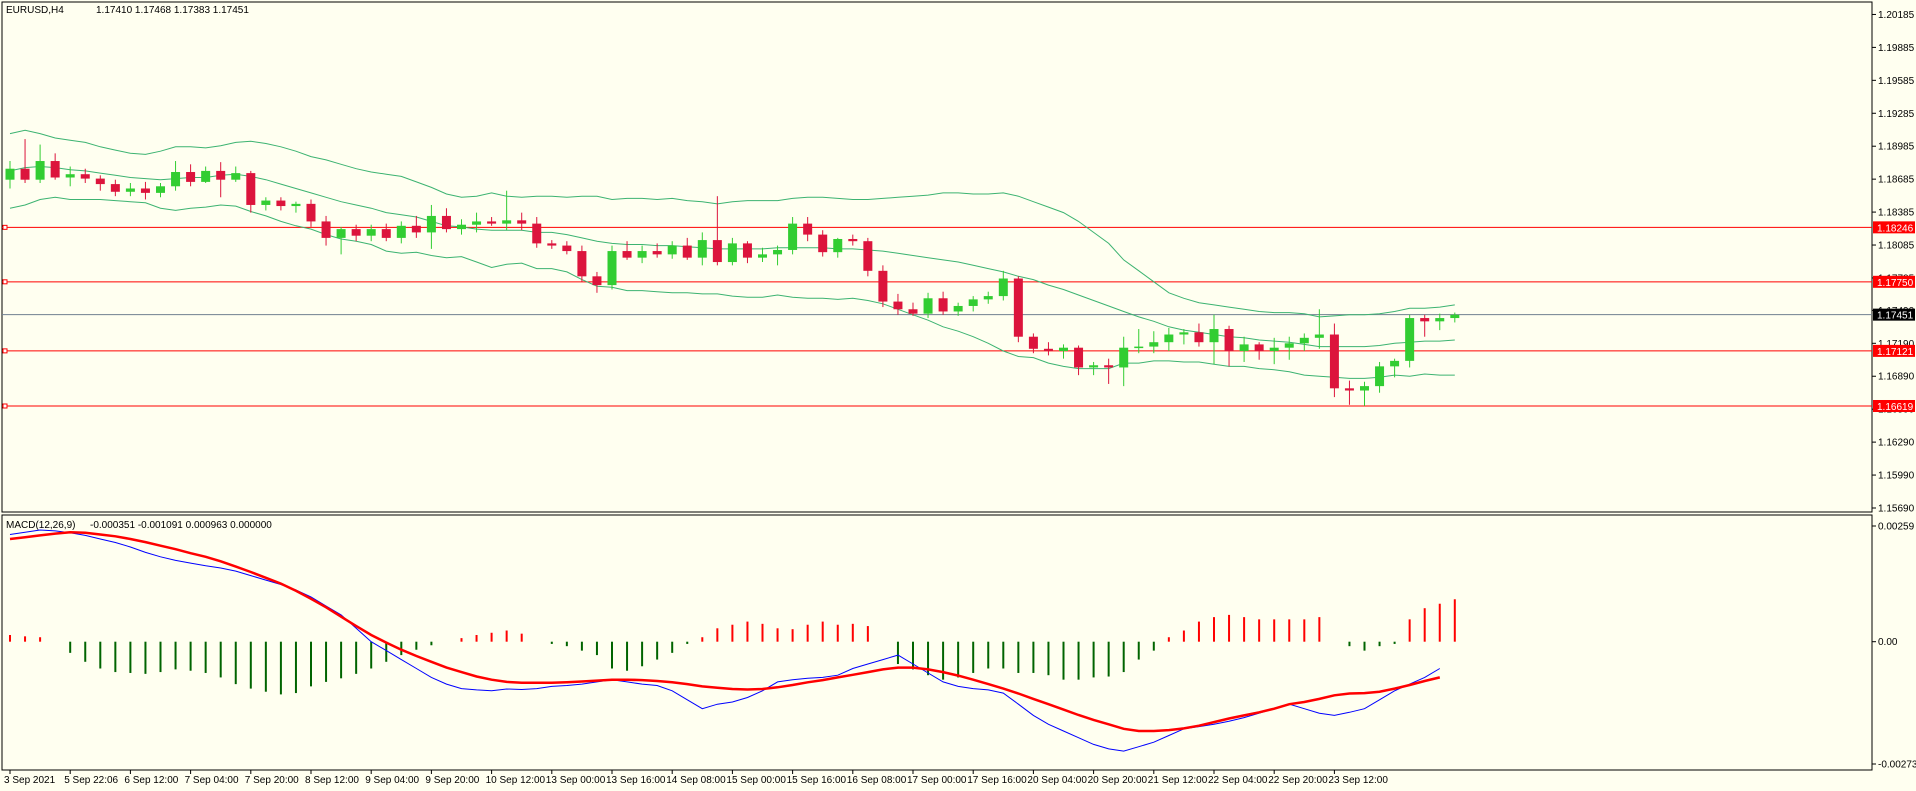 The image size is (1916, 791). I want to click on time-tick-label: 20 Sep 20:00, so click(1118, 780).